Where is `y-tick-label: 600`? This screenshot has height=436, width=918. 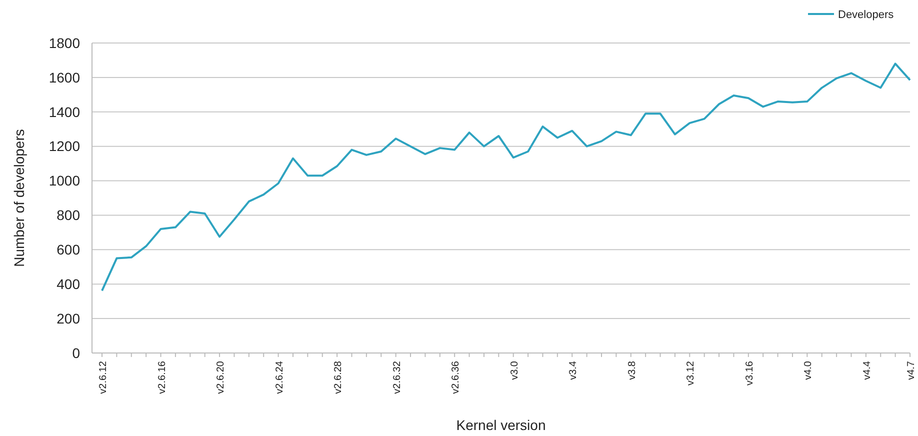 y-tick-label: 600 is located at coordinates (68, 250).